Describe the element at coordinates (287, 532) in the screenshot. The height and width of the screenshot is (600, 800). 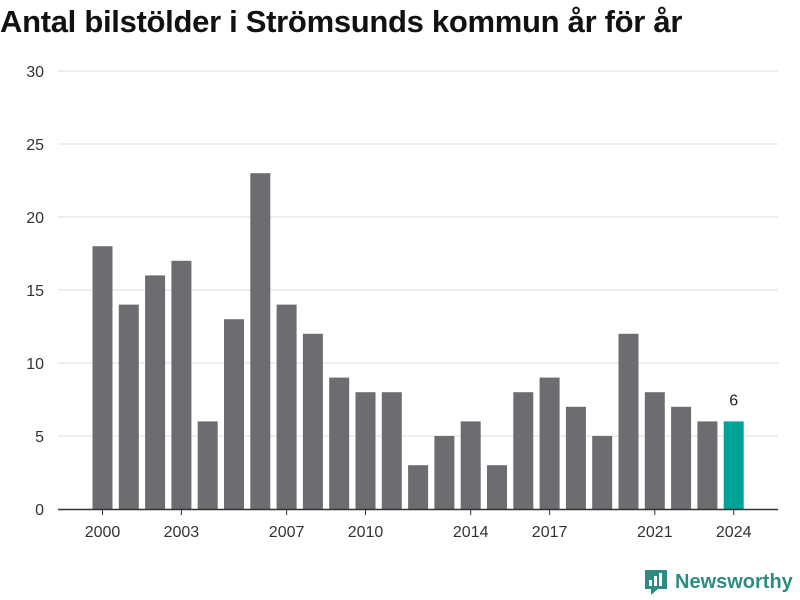
I see `x-tick-label: 2007` at that location.